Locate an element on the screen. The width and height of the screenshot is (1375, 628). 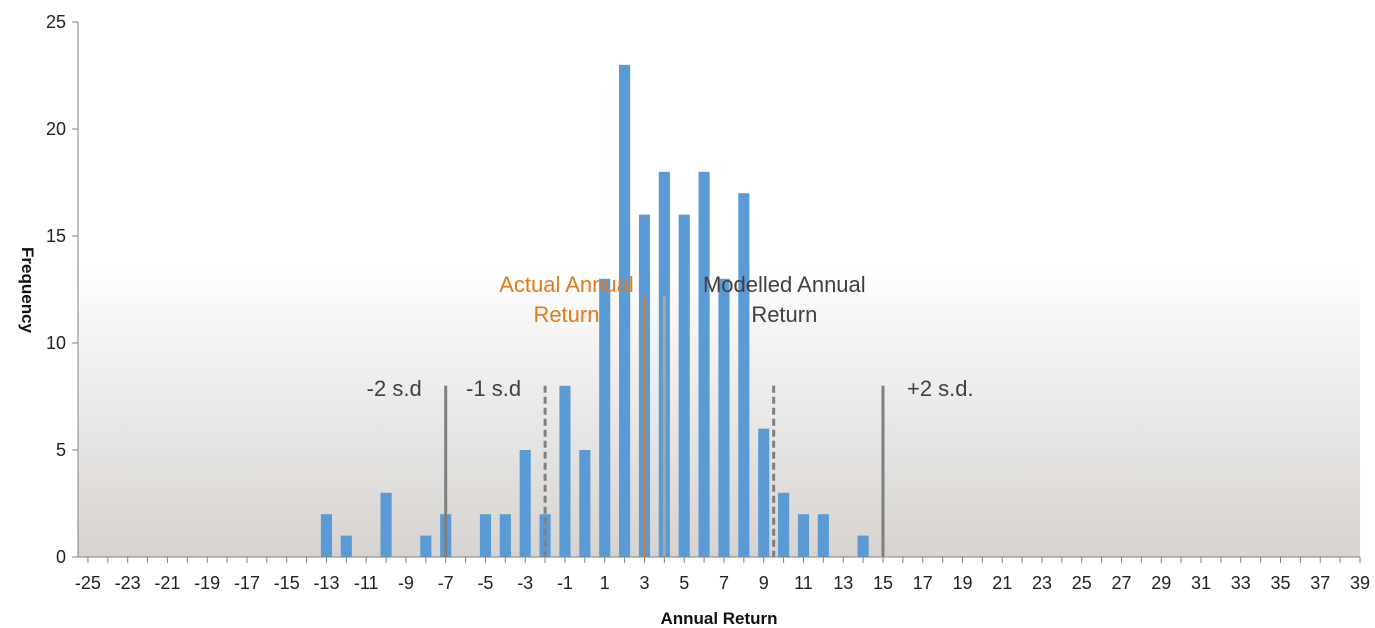
y-tick-label: 25 is located at coordinates (56, 22).